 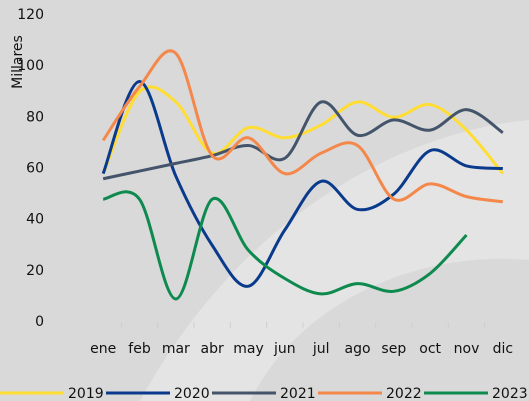 What do you see at coordinates (176, 349) in the screenshot?
I see `x-tick-label: mar` at bounding box center [176, 349].